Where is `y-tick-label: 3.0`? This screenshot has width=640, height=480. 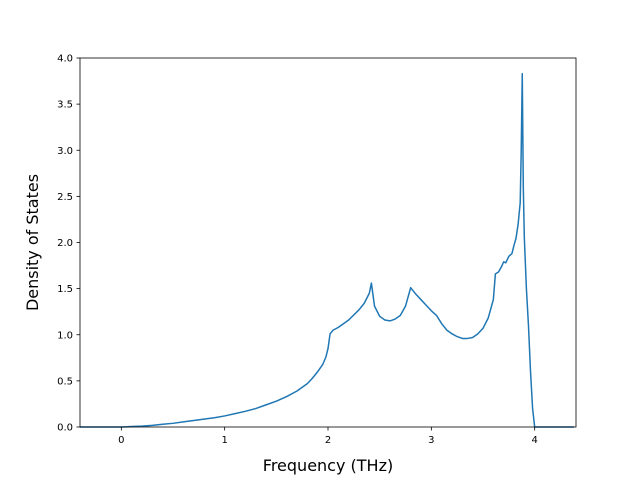 y-tick-label: 3.0 is located at coordinates (65, 151).